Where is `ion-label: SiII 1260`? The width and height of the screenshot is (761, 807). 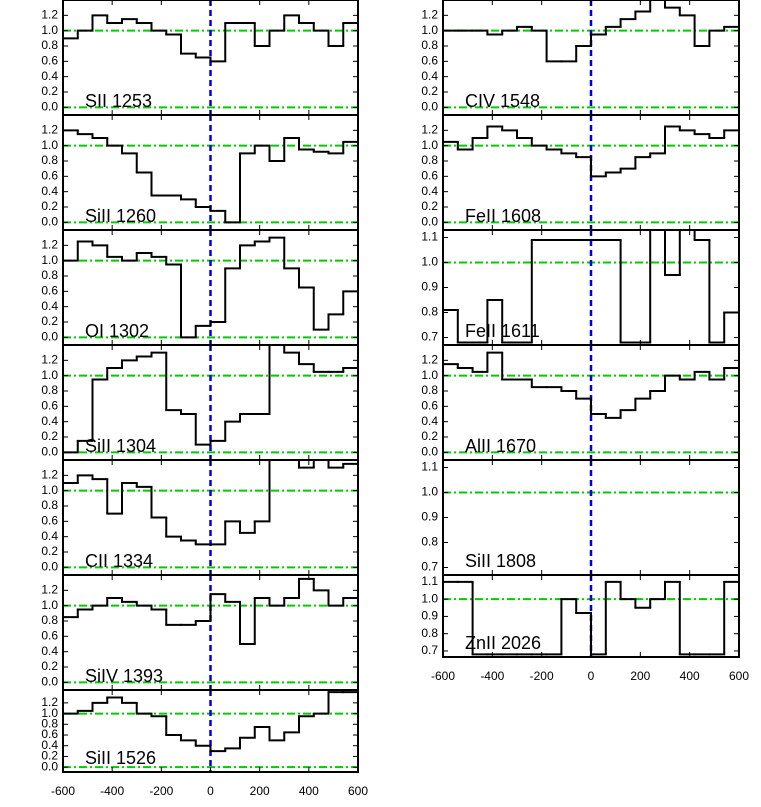 ion-label: SiII 1260 is located at coordinates (120, 216).